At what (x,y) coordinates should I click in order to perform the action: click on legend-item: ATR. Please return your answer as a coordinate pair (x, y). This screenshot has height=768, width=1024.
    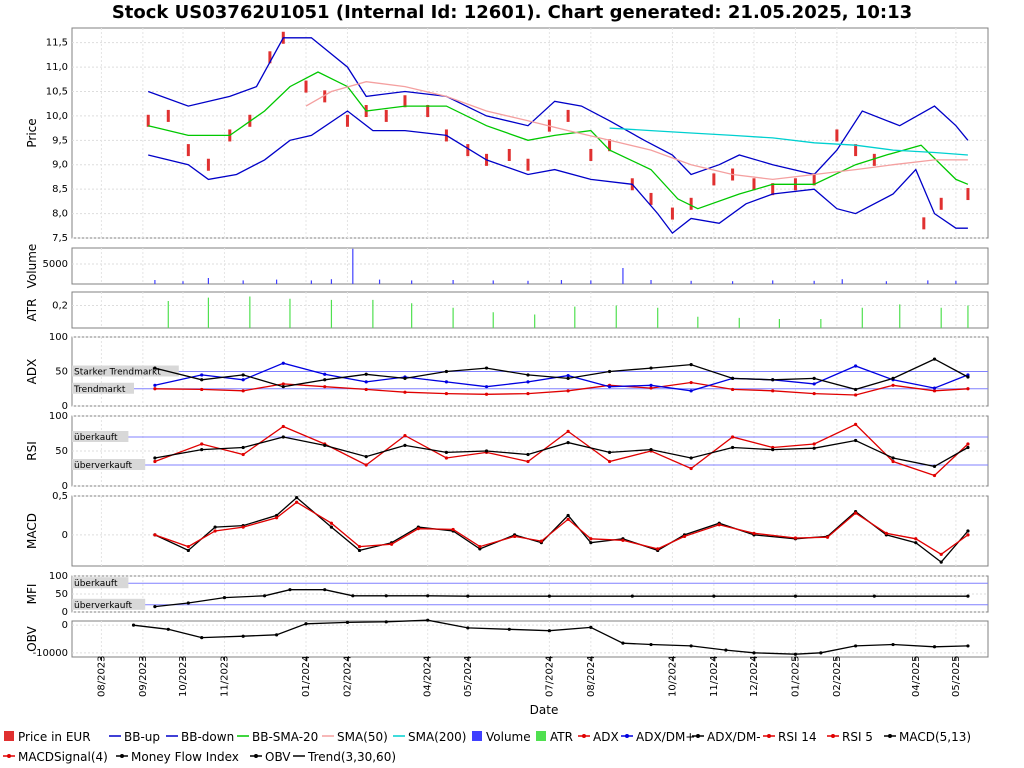
    Looking at the image, I should click on (554, 737).